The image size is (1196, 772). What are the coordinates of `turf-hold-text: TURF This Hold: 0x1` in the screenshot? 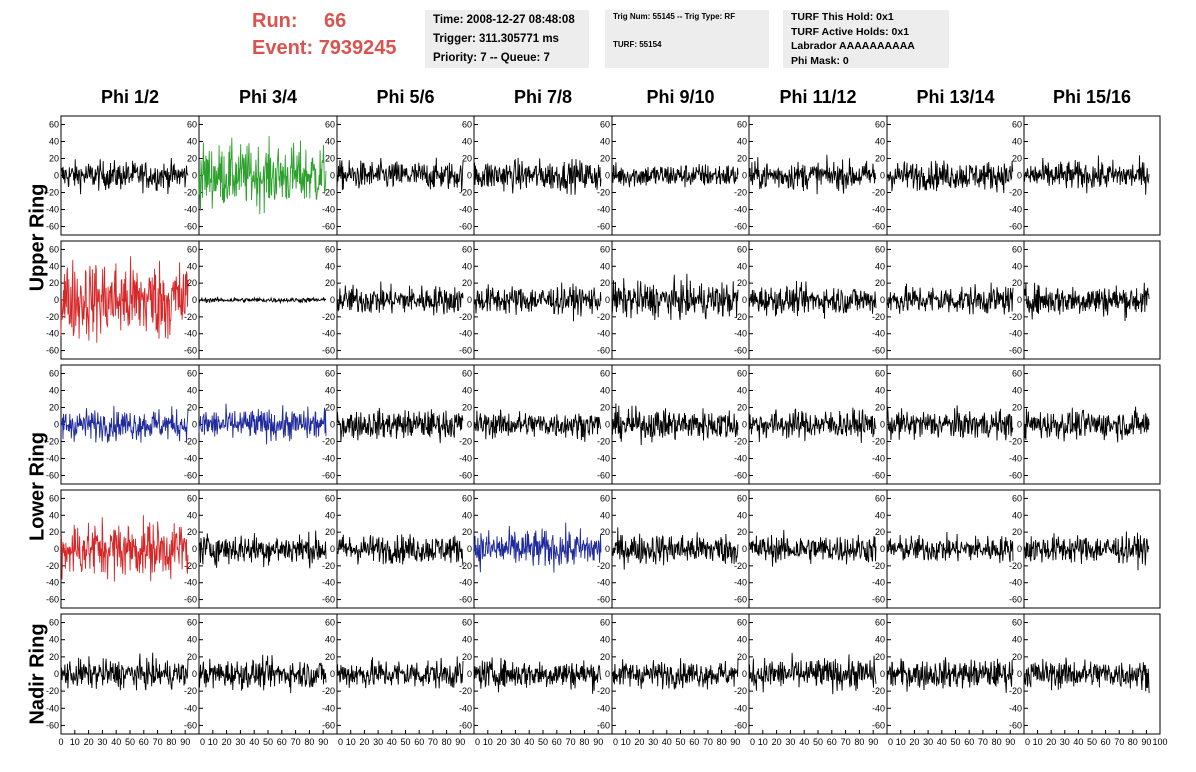 It's located at (842, 17).